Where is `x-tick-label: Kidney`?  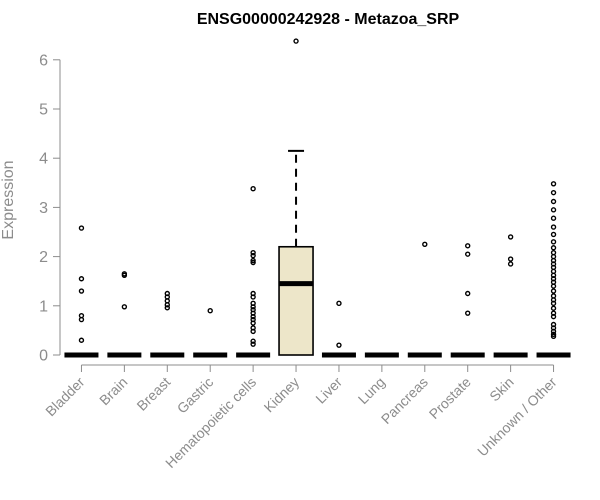
x-tick-label: Kidney is located at coordinates (282, 395).